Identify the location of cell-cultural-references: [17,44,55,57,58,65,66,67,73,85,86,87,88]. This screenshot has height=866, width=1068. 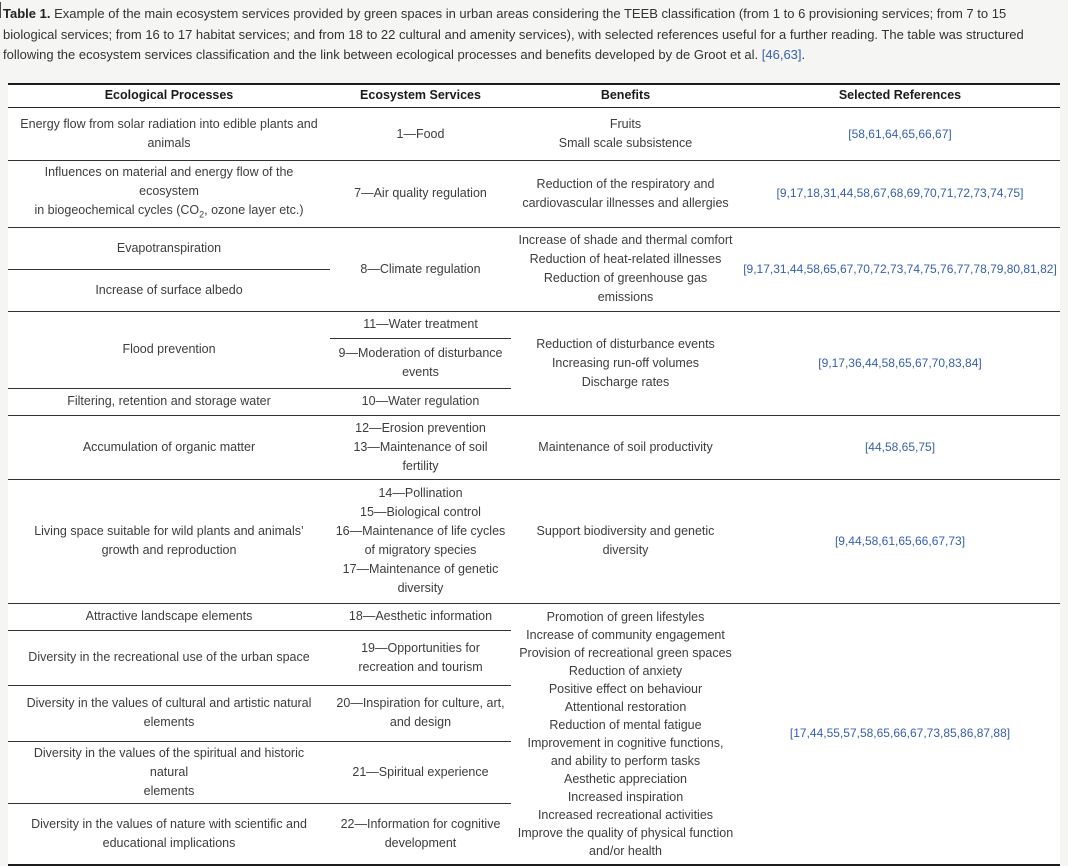
(900, 734).